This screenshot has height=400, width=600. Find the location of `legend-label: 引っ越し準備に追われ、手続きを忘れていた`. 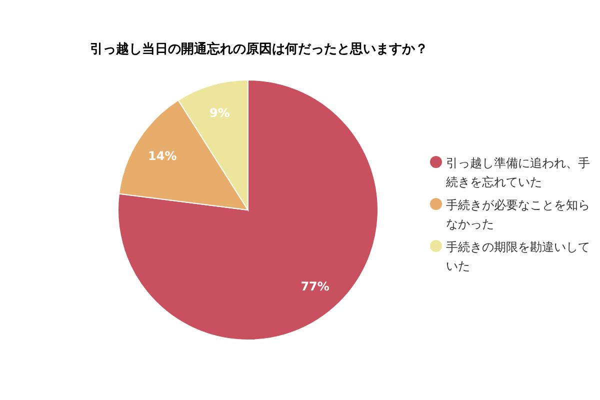

legend-label: 引っ越し準備に追われ、手続きを忘れていた is located at coordinates (517, 172).